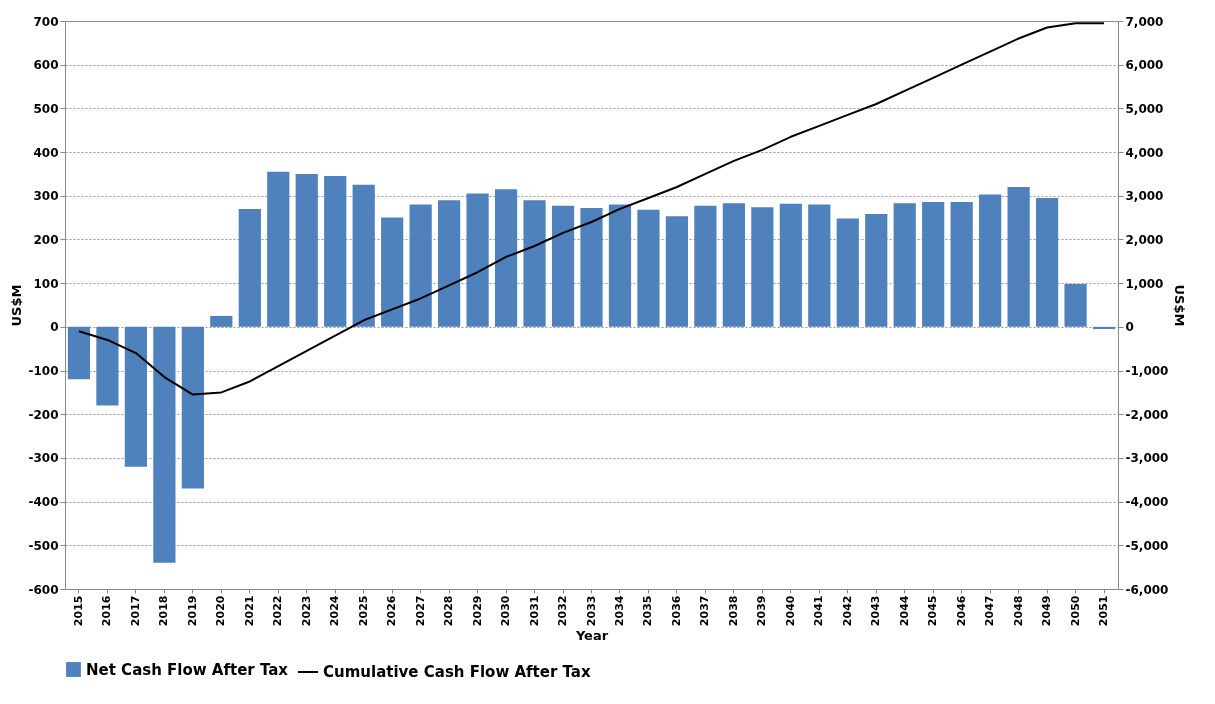  Describe the element at coordinates (1147, 502) in the screenshot. I see `y2-tick-label: -4,000` at that location.